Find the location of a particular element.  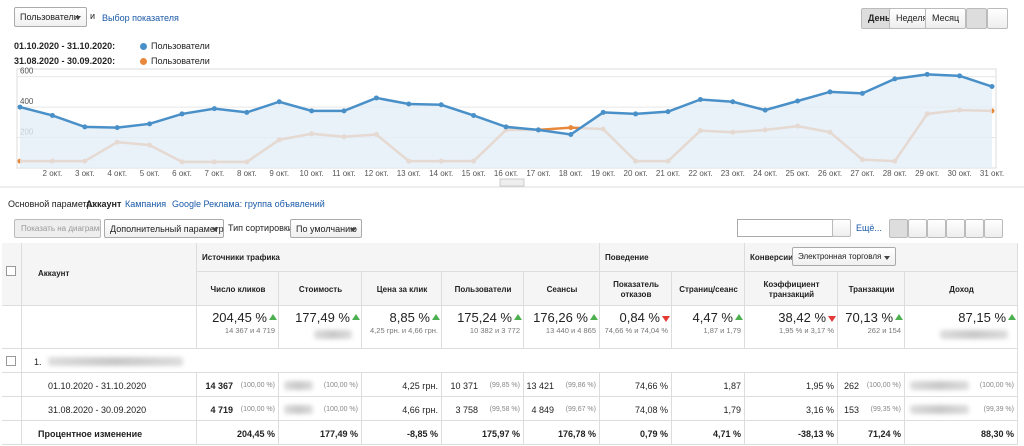

row-value: 71,24 % is located at coordinates (884, 434).